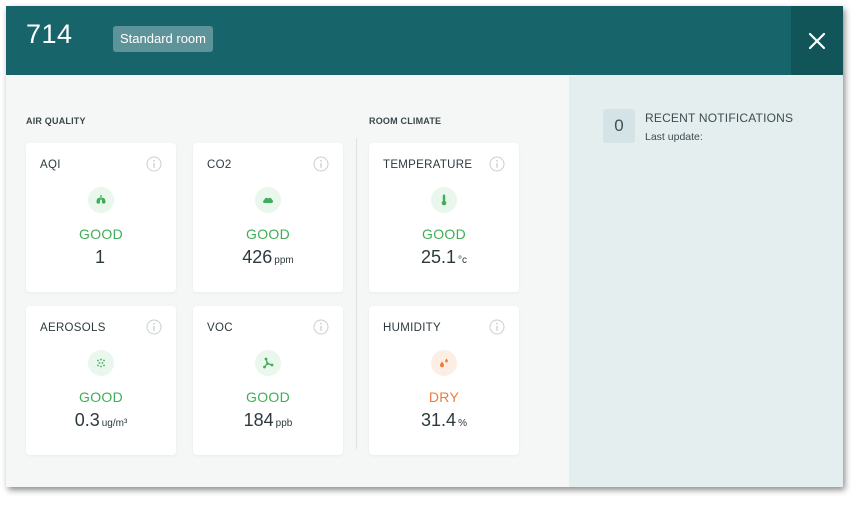 This screenshot has height=505, width=862. I want to click on lungs-icon, so click(101, 200).